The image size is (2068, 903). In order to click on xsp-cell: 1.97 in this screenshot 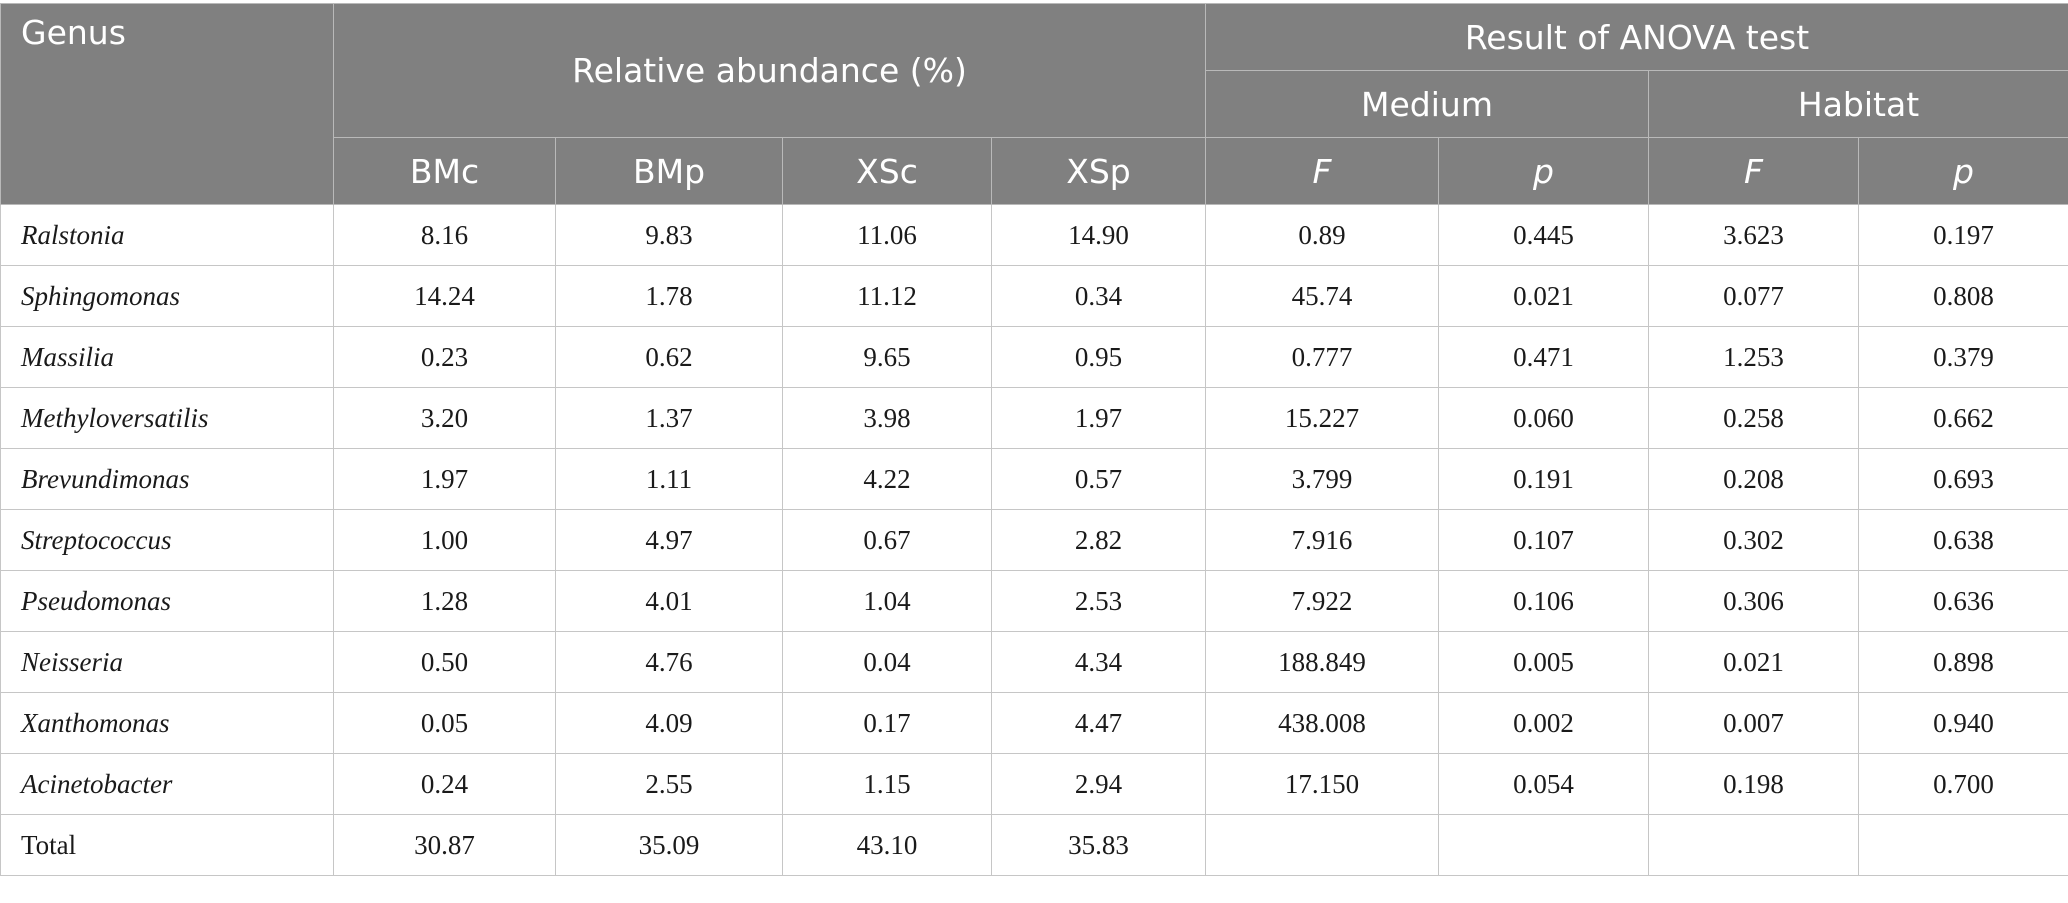, I will do `click(1098, 418)`.